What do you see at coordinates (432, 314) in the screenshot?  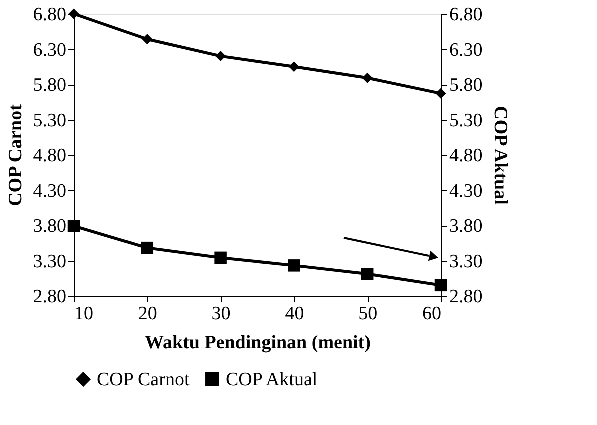 I see `x-tick-label: 60` at bounding box center [432, 314].